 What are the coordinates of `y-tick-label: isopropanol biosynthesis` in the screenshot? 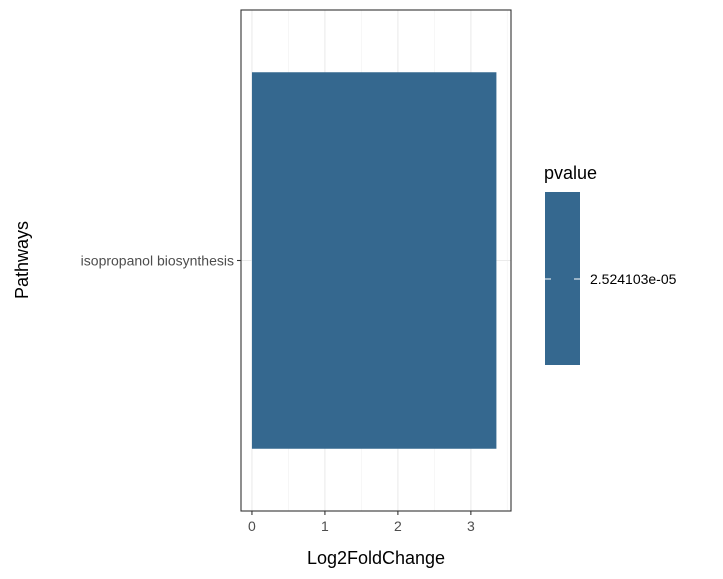 It's located at (157, 261).